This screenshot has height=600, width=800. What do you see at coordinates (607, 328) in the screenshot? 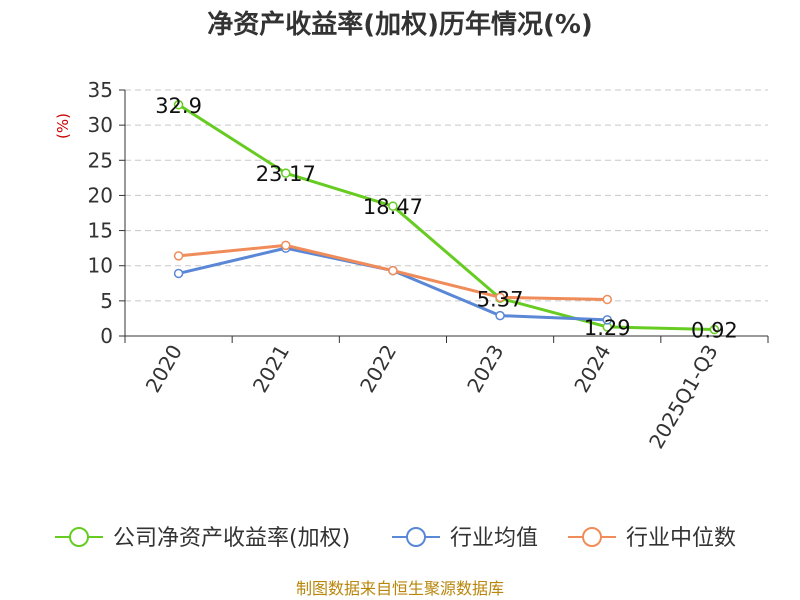
I see `data-label-4: 1.29` at bounding box center [607, 328].